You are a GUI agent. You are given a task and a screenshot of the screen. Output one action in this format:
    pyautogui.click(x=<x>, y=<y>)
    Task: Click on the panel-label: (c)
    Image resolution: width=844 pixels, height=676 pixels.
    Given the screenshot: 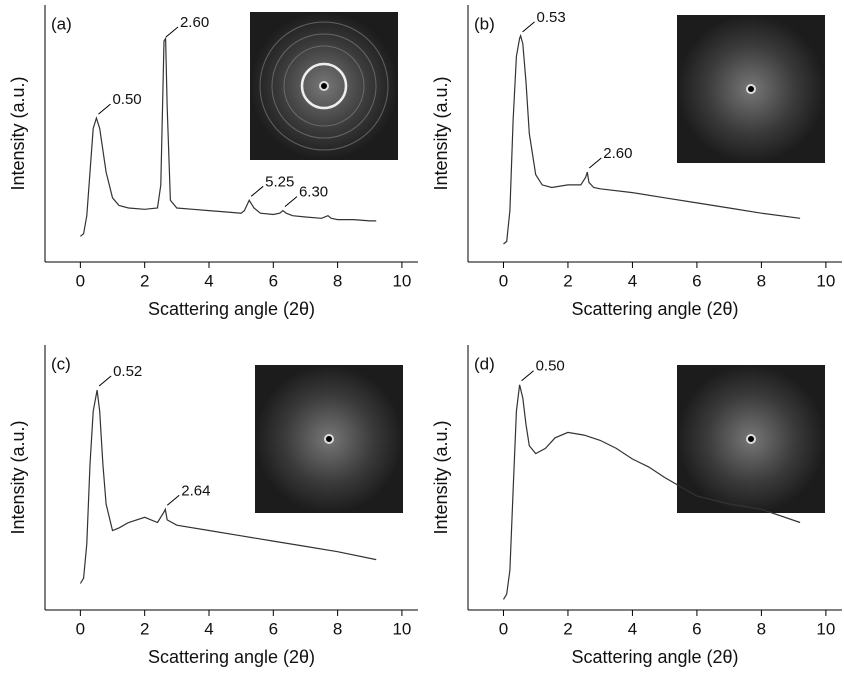 What is the action you would take?
    pyautogui.click(x=61, y=363)
    